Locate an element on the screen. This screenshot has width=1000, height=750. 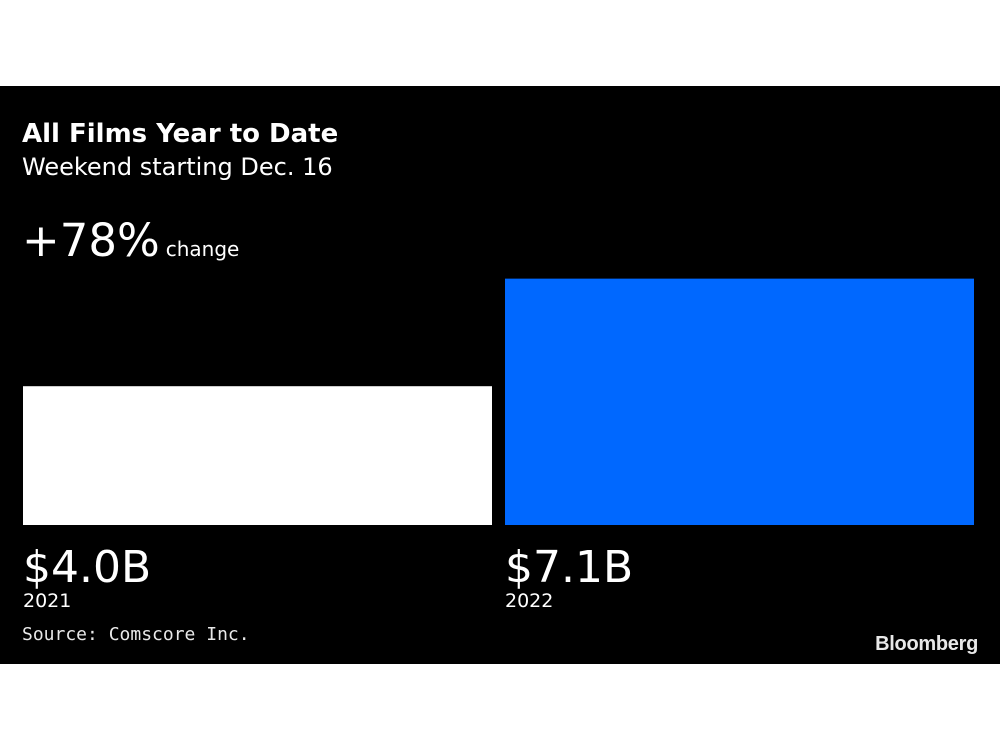
change-label: change is located at coordinates (202, 249).